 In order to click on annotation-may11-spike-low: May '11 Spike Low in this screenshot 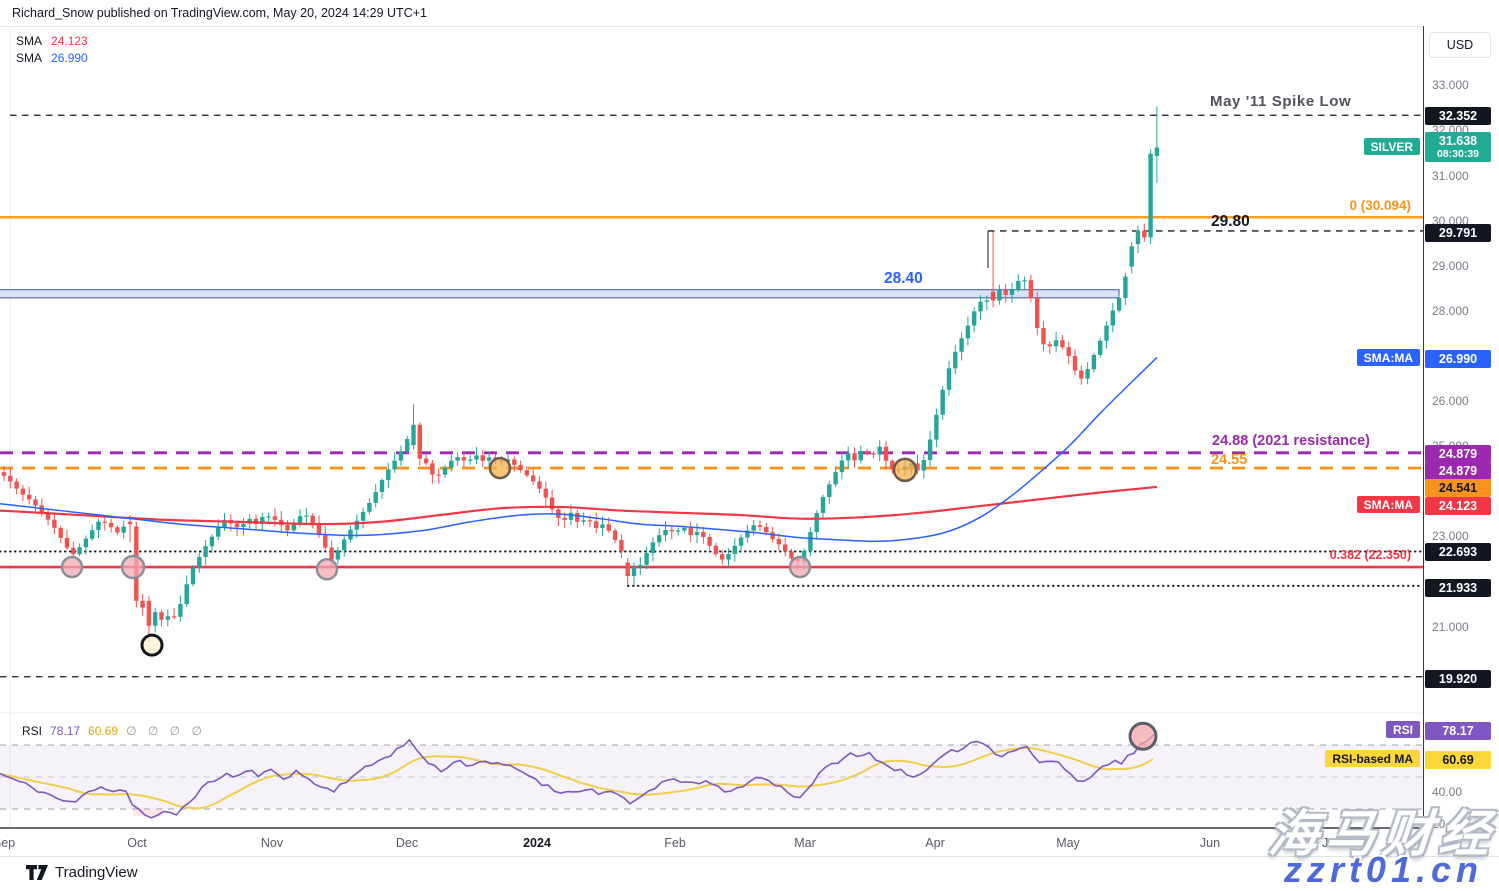, I will do `click(1281, 101)`.